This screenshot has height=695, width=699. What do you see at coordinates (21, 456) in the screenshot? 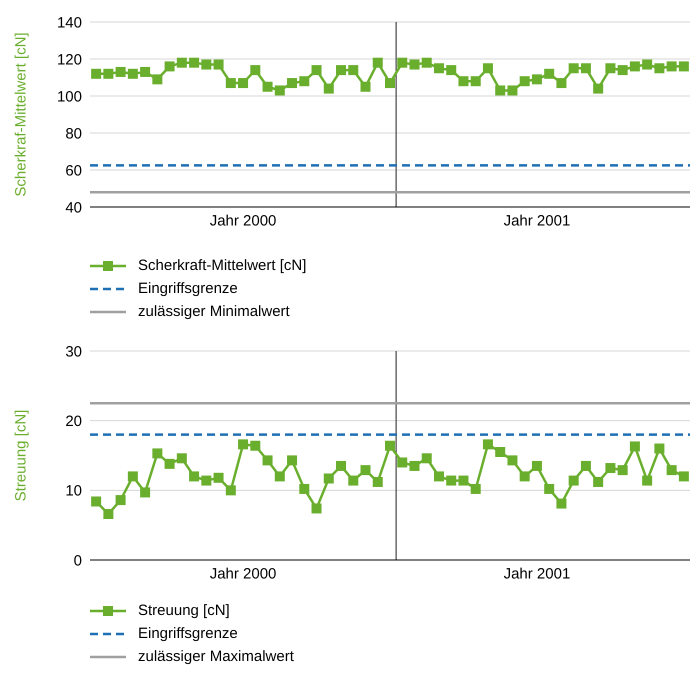
I see `y-axis-title: Streuung [cN]` at bounding box center [21, 456].